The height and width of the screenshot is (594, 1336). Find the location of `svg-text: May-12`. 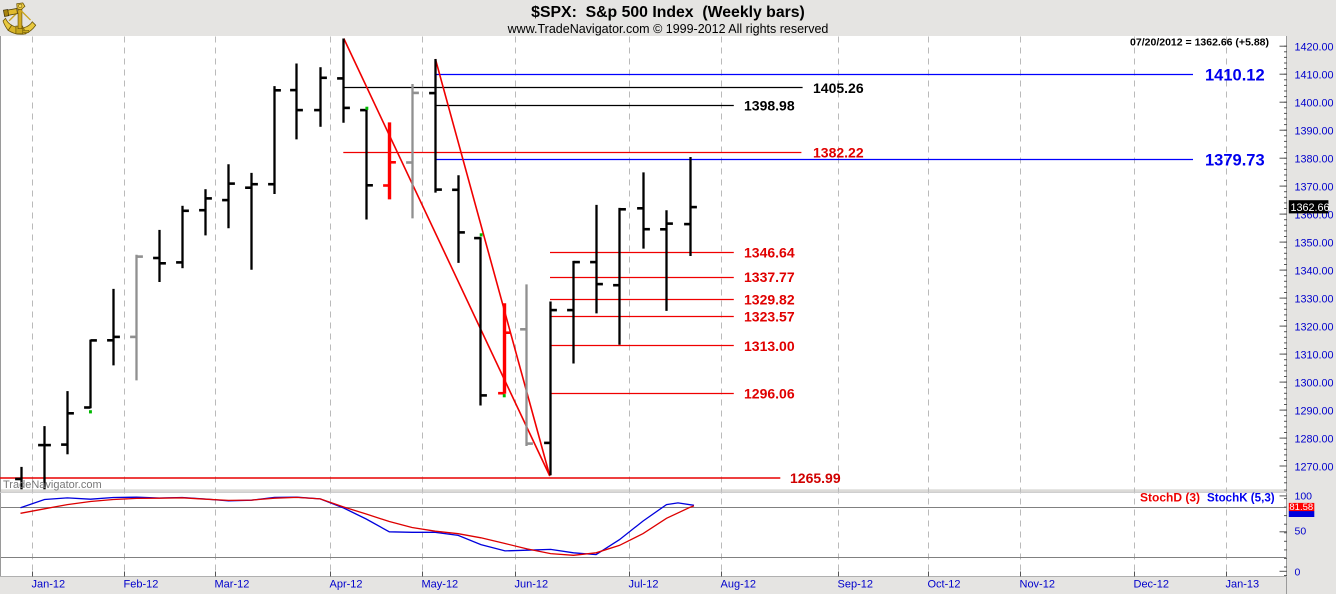

svg-text: May-12 is located at coordinates (440, 585).